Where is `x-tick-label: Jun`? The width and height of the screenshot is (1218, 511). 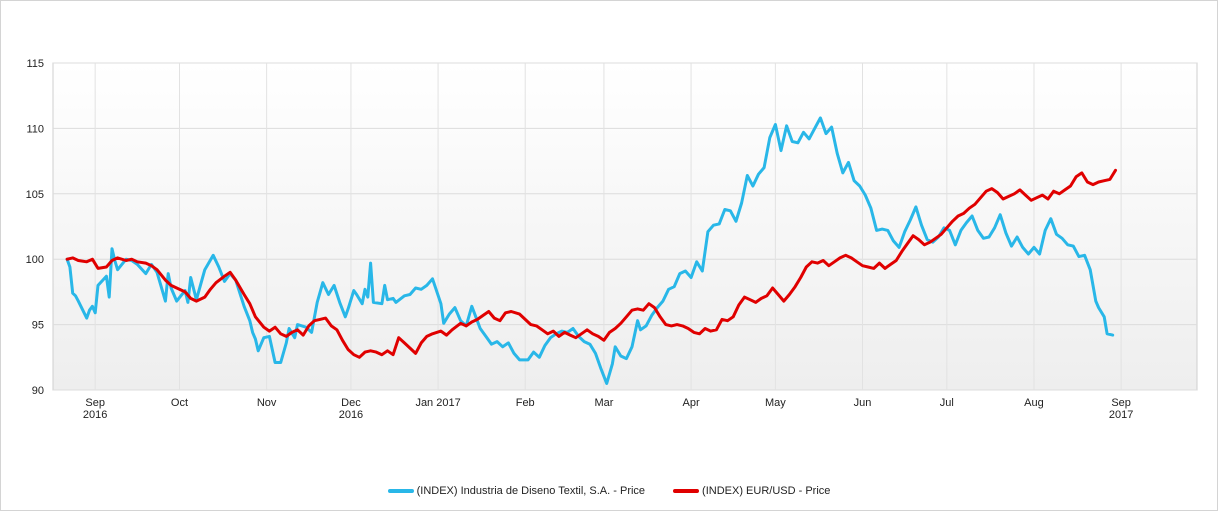
x-tick-label: Jun is located at coordinates (863, 403).